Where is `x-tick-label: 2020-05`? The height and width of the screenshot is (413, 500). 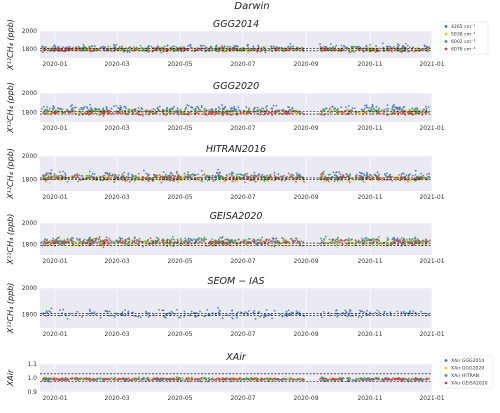 x-tick-label: 2020-05 is located at coordinates (179, 64).